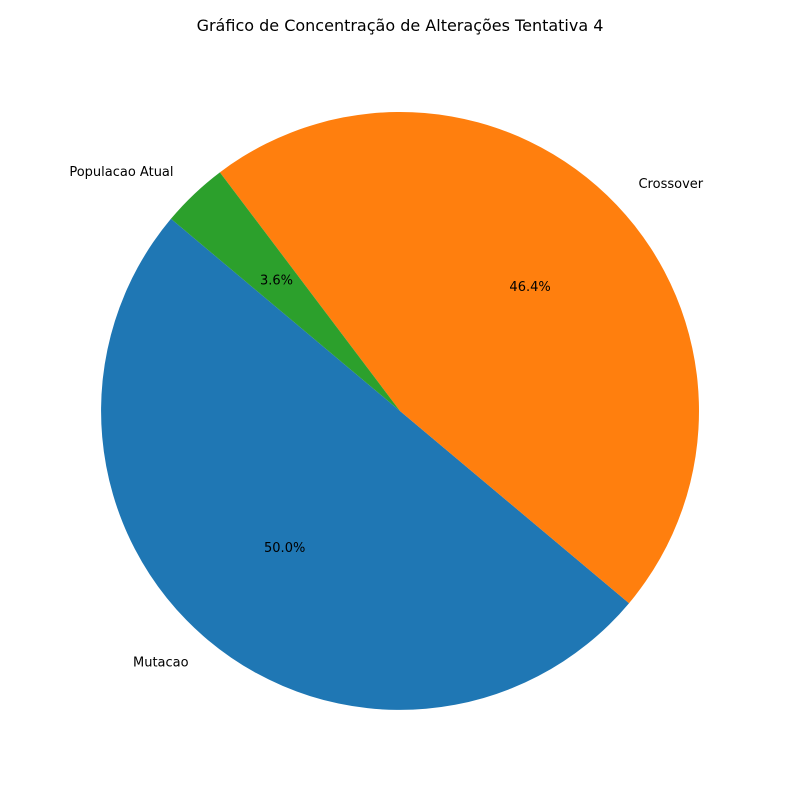 The image size is (800, 800). Describe the element at coordinates (121, 172) in the screenshot. I see `slice-label-populacao-atual: Populacao Atual` at that location.